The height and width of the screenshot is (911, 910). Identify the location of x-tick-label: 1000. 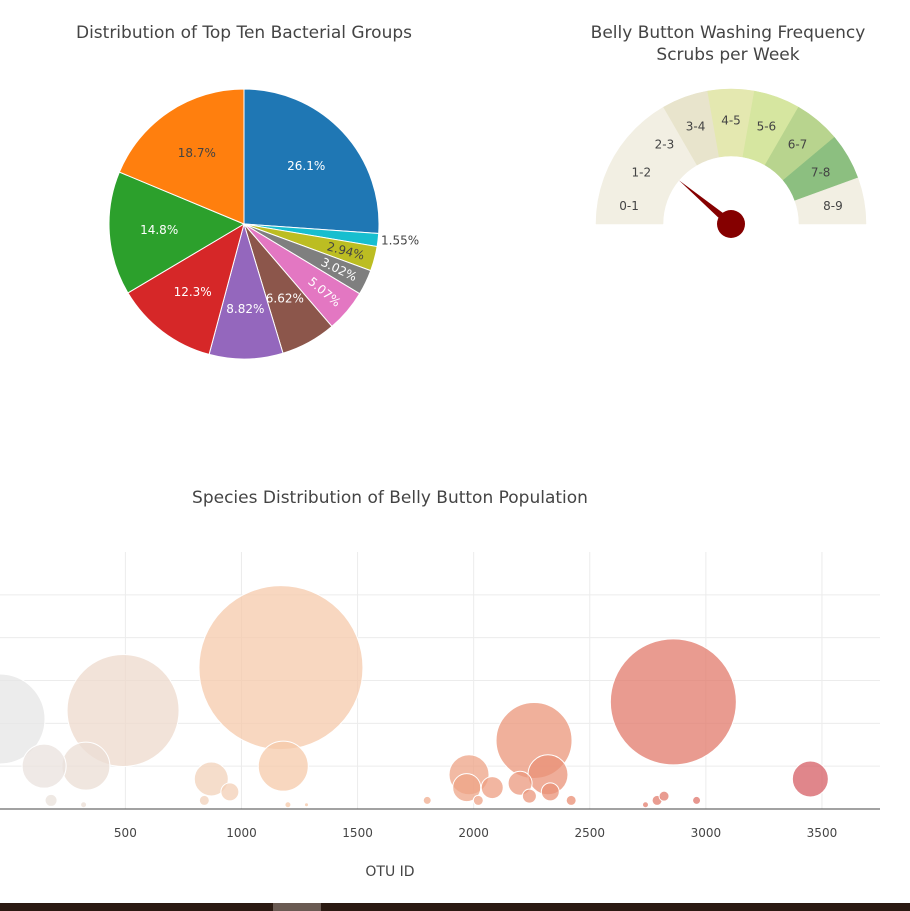
(241, 833).